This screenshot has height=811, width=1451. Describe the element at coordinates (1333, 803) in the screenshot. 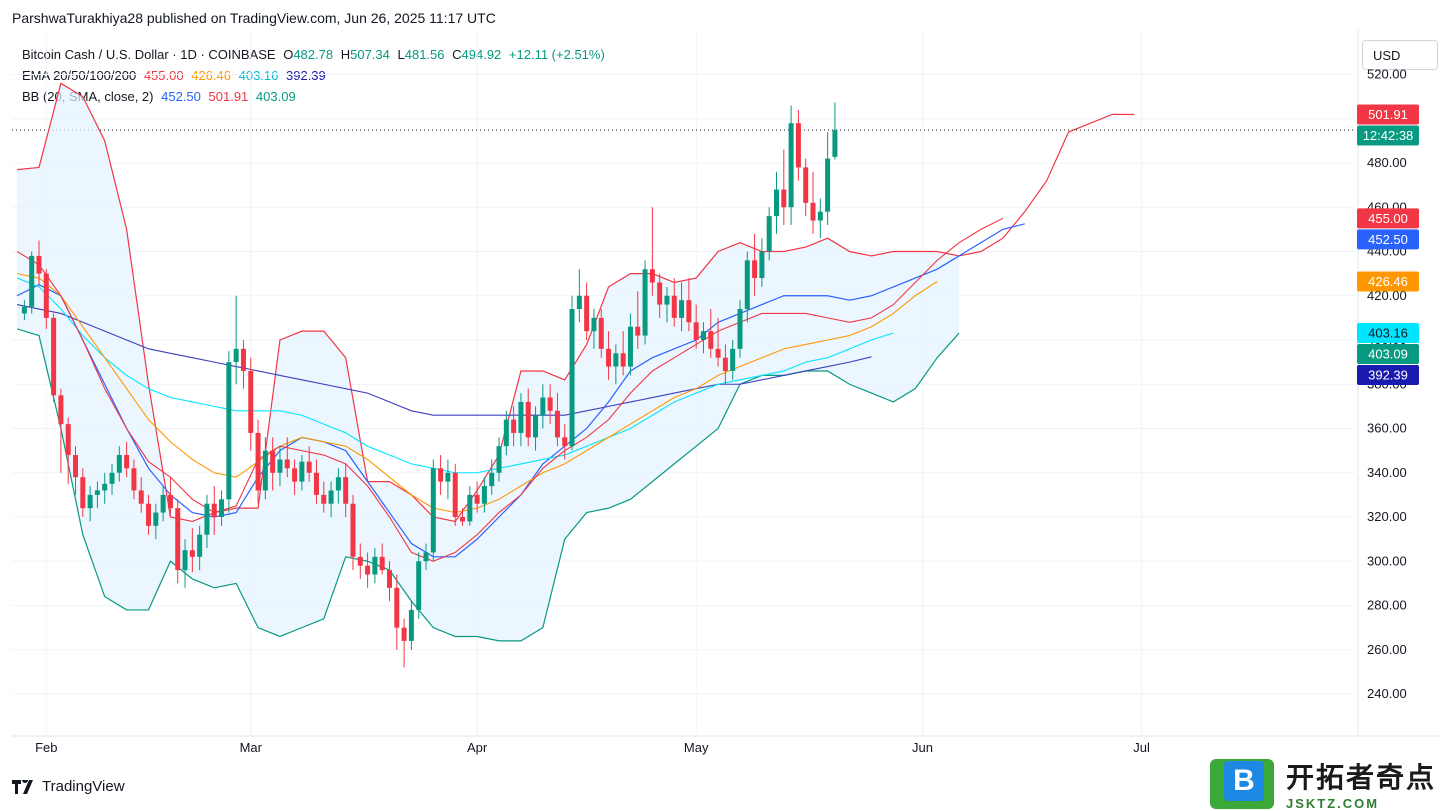

I see `watermark-url: JSKTZ.COM` at that location.